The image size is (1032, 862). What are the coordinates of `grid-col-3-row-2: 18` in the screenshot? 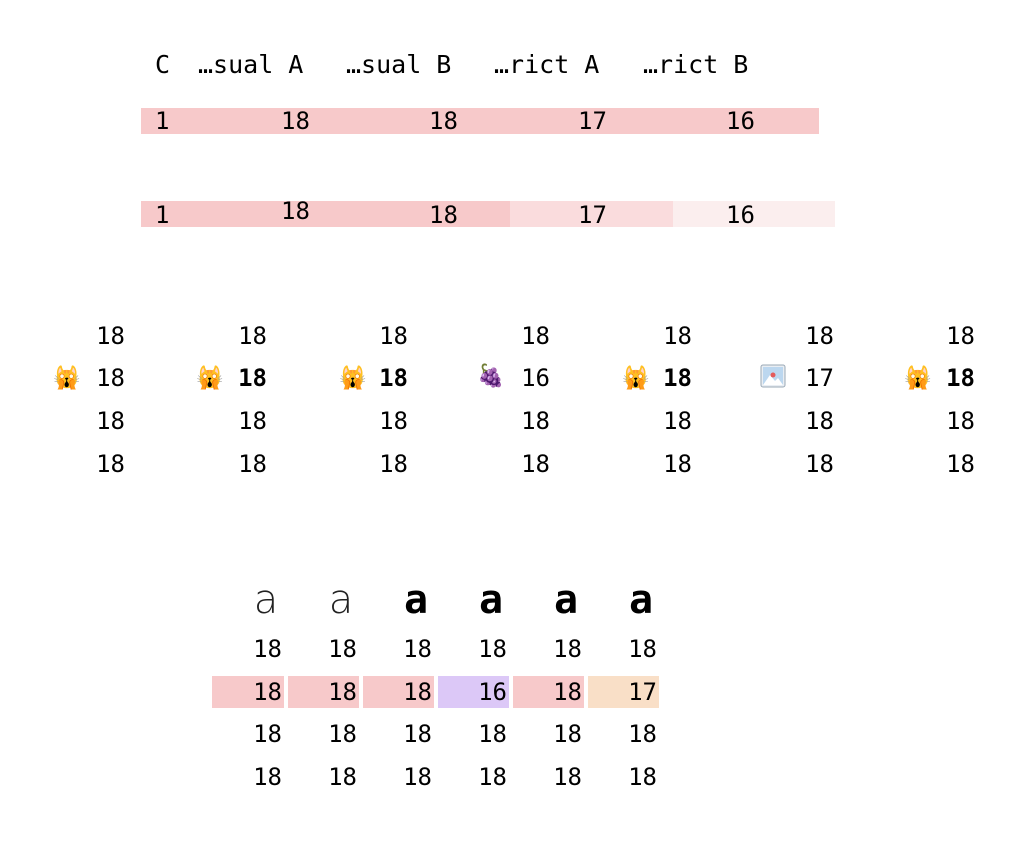 It's located at (393, 378).